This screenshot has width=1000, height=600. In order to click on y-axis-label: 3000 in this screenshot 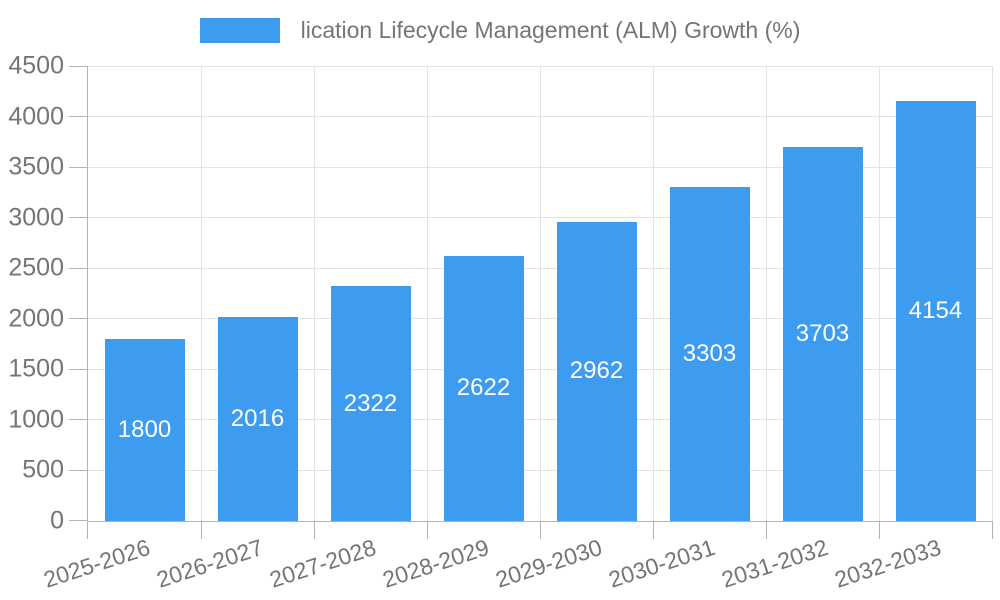, I will do `click(36, 217)`.